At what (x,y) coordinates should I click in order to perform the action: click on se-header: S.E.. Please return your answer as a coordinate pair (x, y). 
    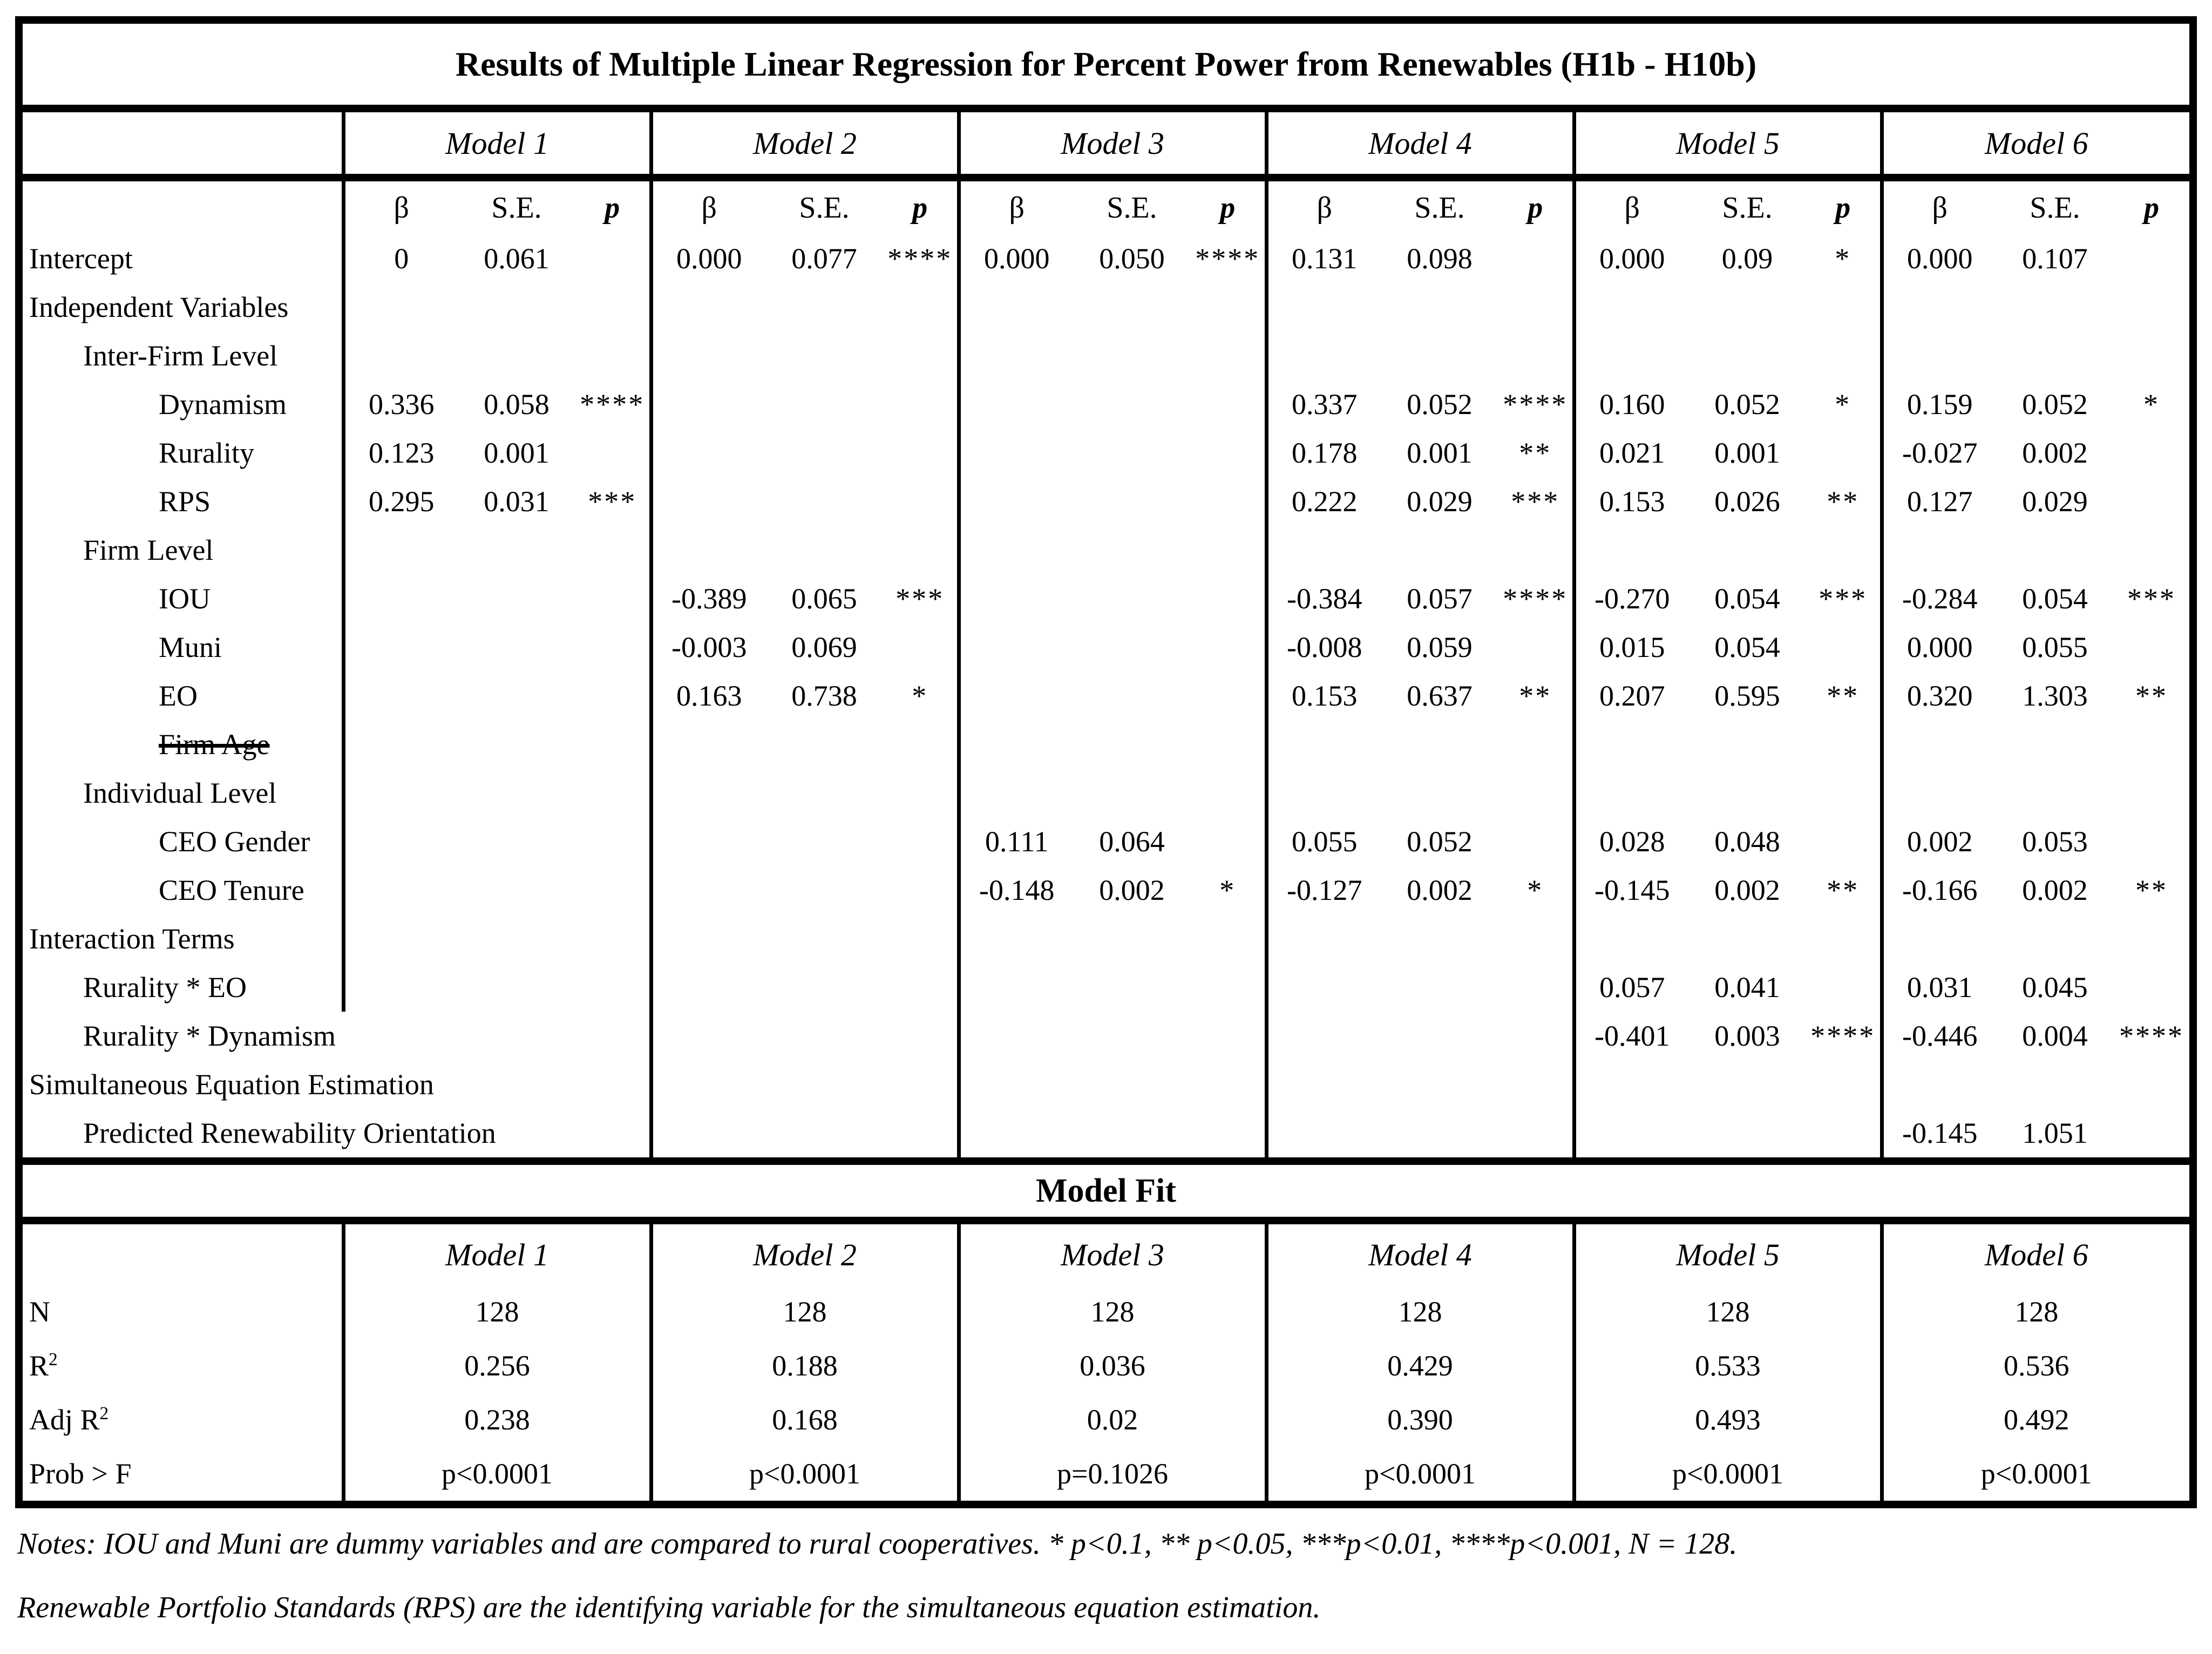
    Looking at the image, I should click on (1747, 208).